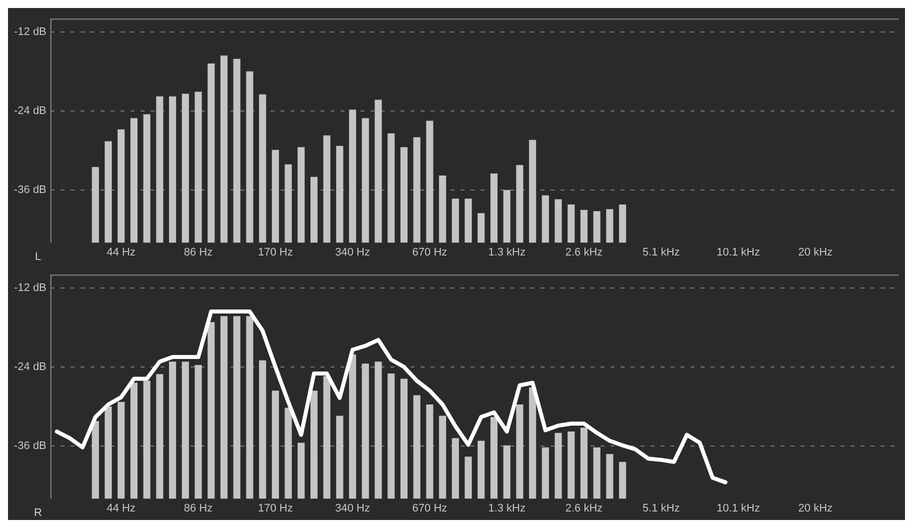 The image size is (913, 529). I want to click on text: L, so click(38, 256).